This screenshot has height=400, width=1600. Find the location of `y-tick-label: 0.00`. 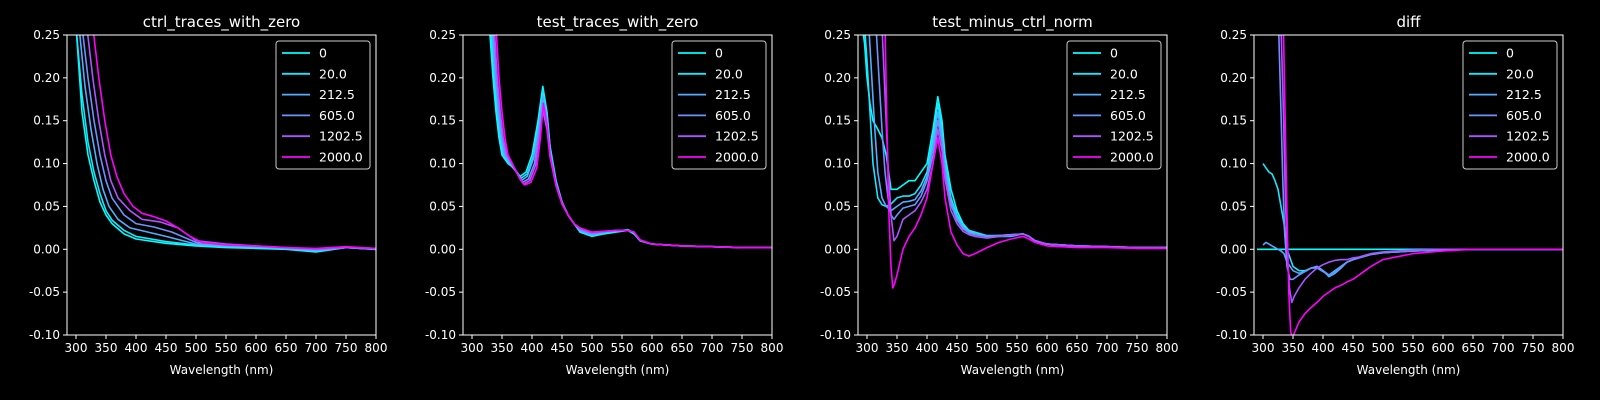

y-tick-label: 0.00 is located at coordinates (837, 249).